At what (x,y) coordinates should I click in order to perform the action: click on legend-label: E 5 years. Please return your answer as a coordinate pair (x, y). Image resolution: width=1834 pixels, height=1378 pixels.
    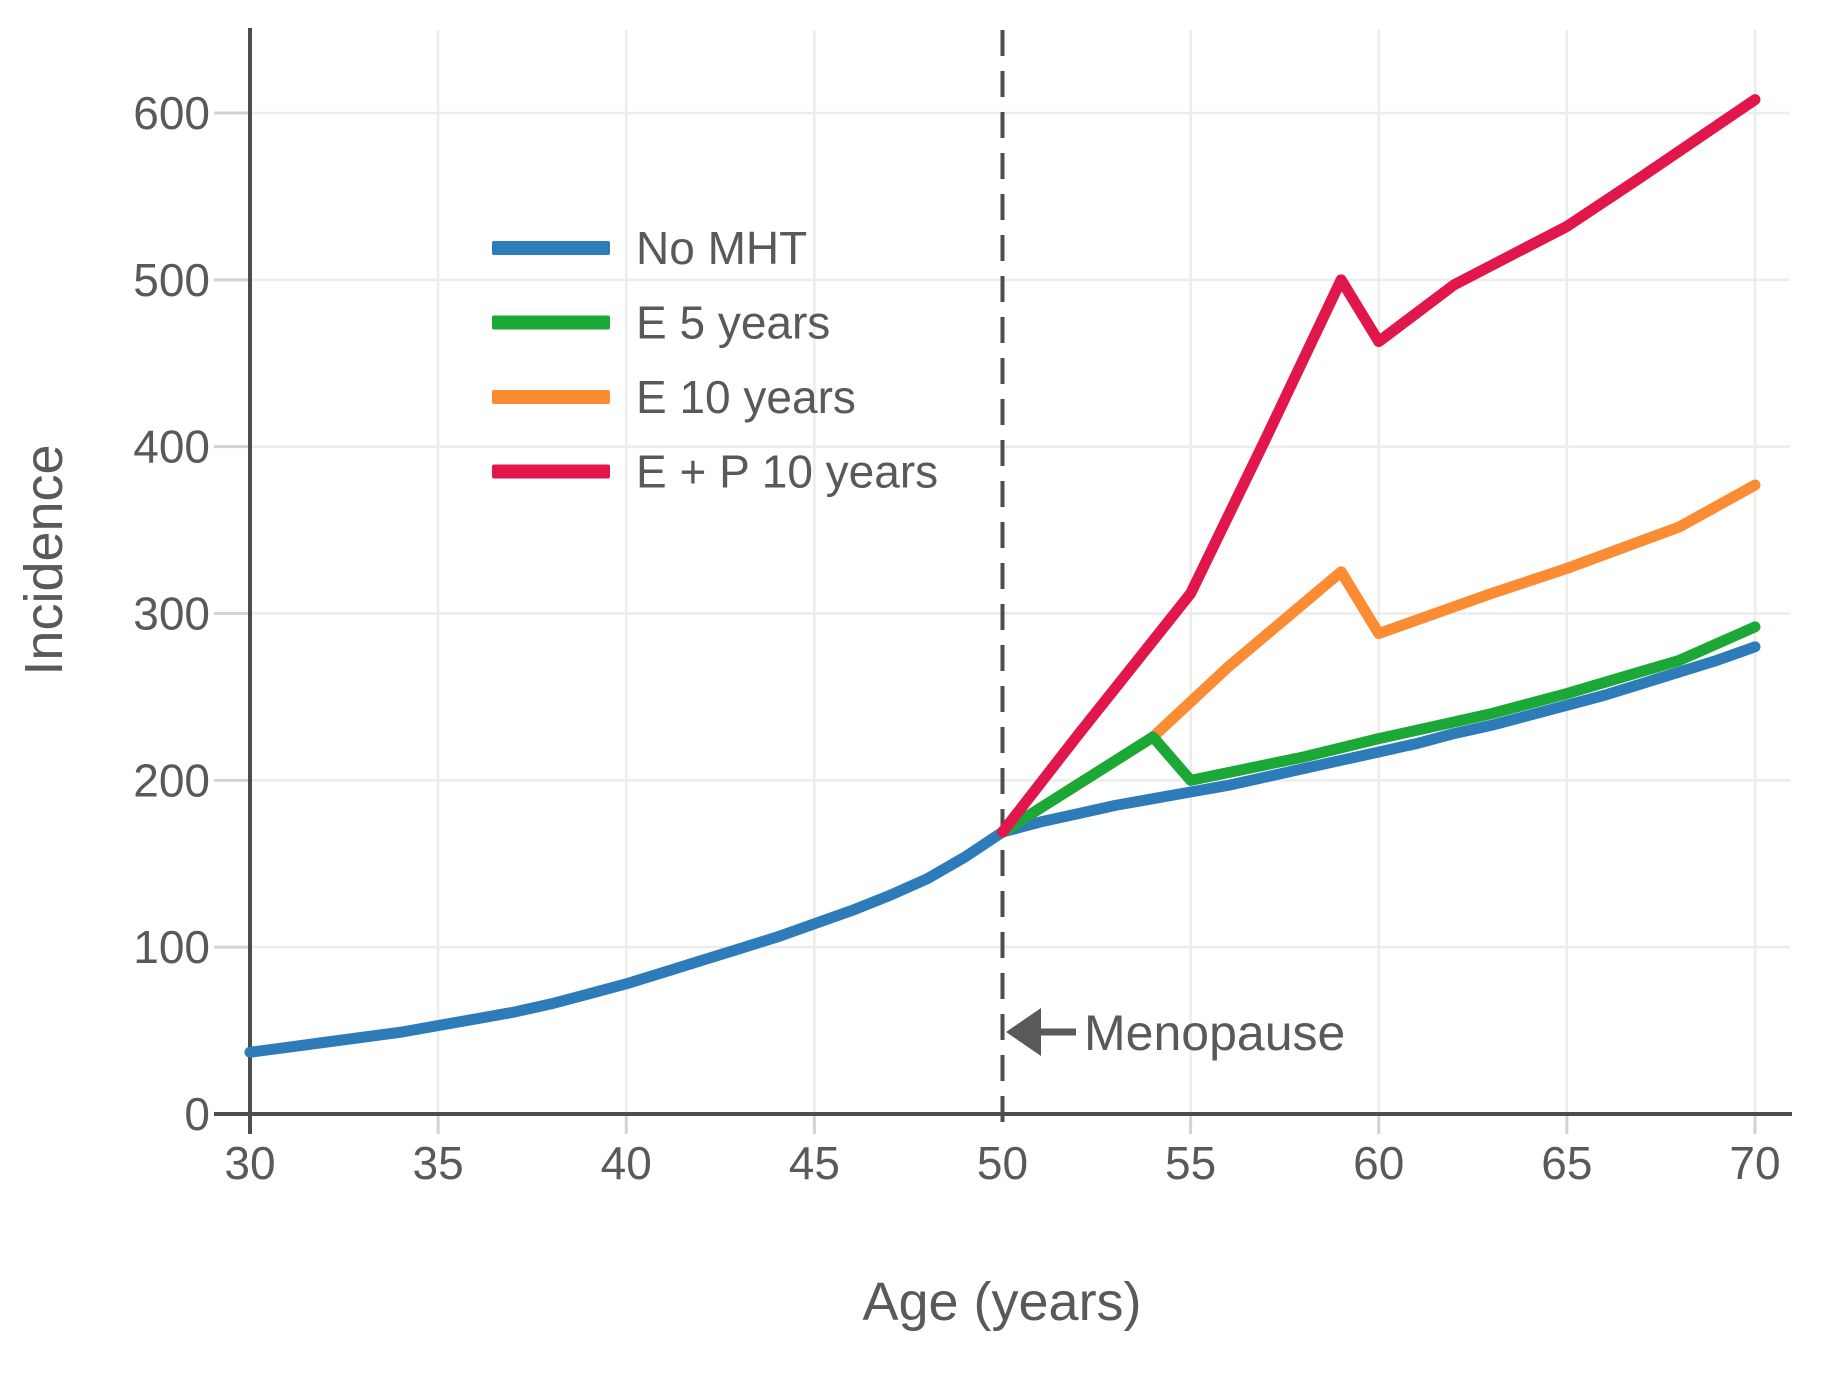
    Looking at the image, I should click on (733, 323).